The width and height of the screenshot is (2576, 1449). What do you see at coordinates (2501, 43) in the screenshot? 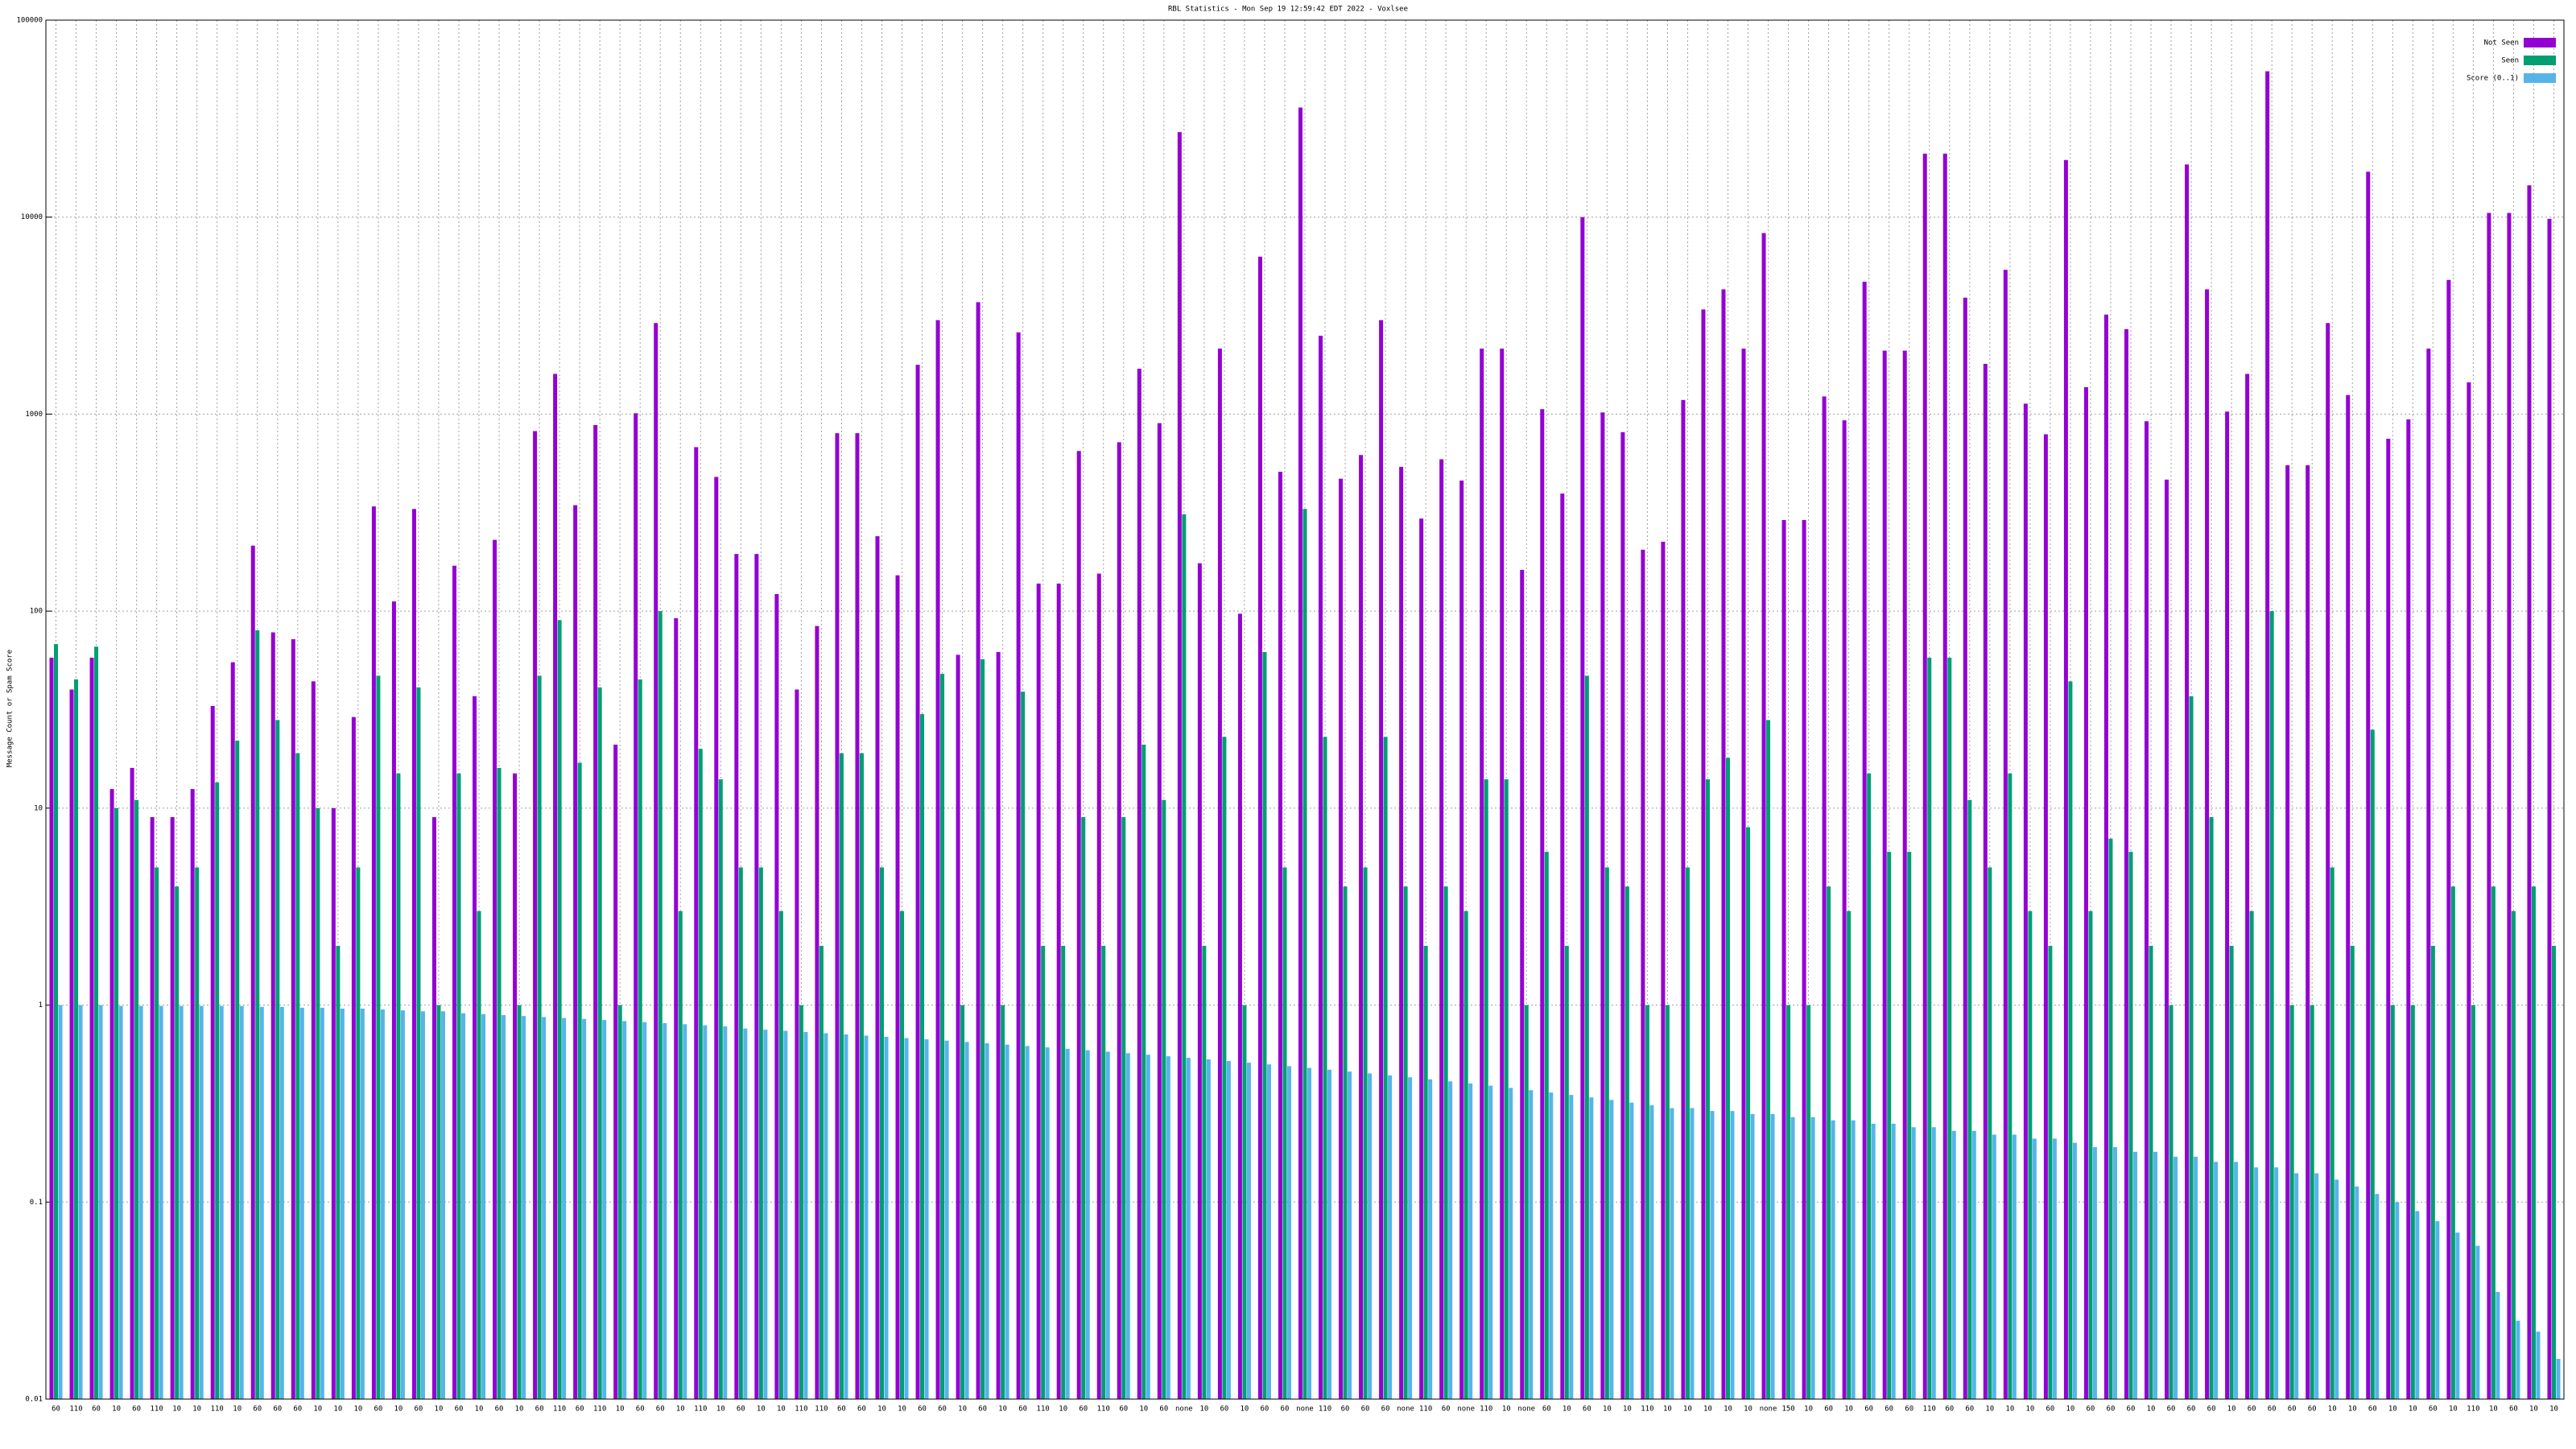
I see `legend-label: Not Seen` at bounding box center [2501, 43].